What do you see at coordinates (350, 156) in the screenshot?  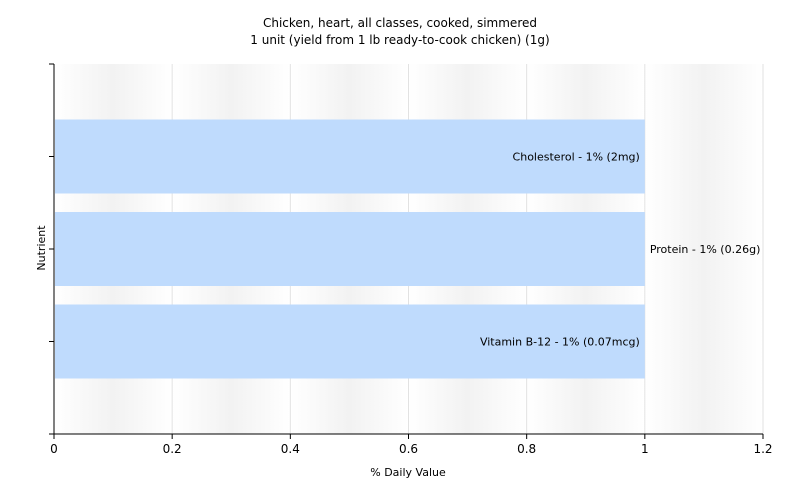 I see `bar-cholesterol` at bounding box center [350, 156].